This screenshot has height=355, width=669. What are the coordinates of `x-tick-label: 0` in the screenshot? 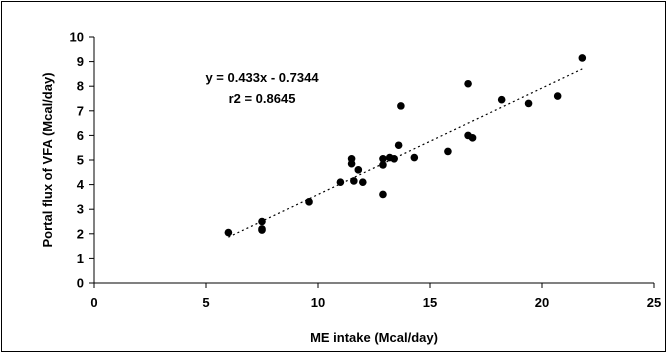 It's located at (93, 302).